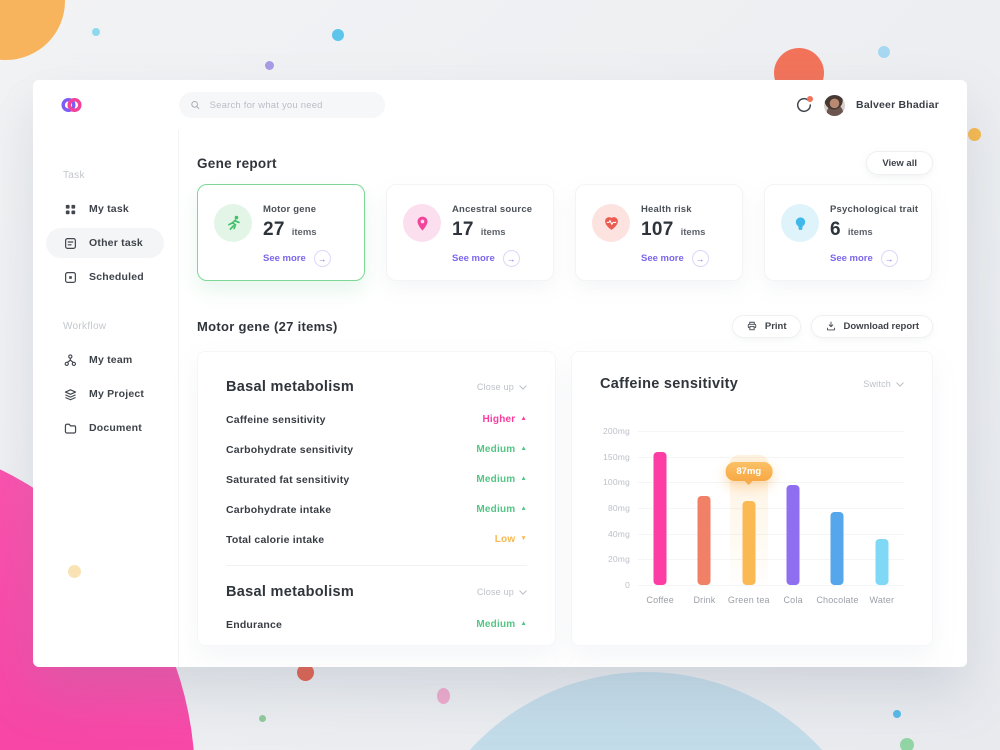  I want to click on y-tick-label: 200mg, so click(616, 431).